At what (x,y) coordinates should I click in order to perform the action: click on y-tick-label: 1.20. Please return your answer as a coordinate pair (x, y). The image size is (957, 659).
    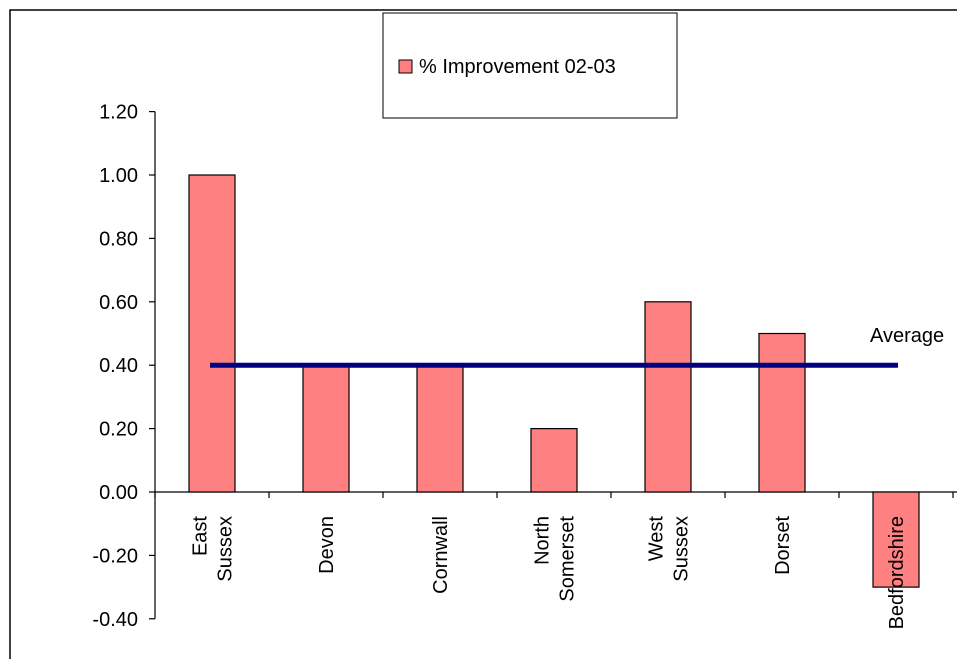
    Looking at the image, I should click on (118, 113).